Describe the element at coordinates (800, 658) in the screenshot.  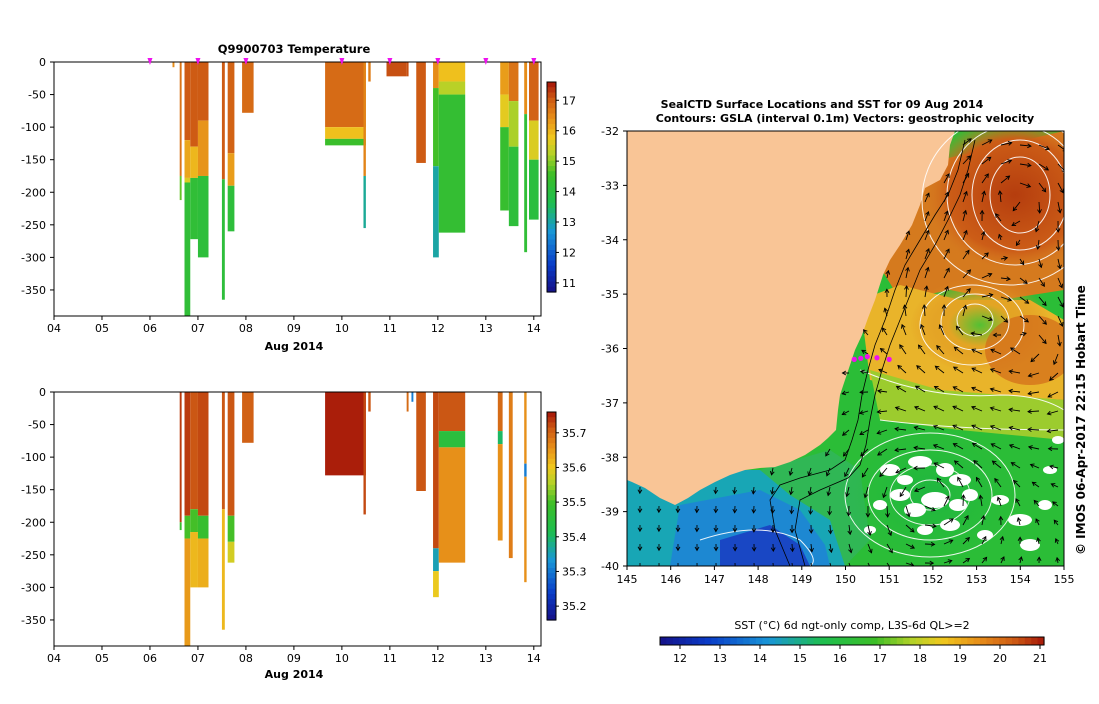
I see `sst-colorbar-tick-label: 15` at that location.